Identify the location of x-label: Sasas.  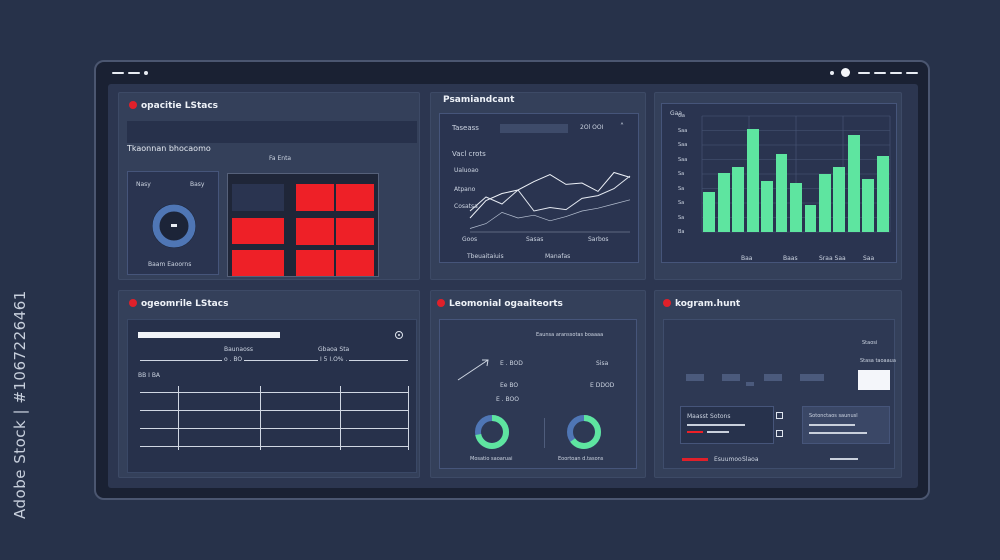
(535, 239).